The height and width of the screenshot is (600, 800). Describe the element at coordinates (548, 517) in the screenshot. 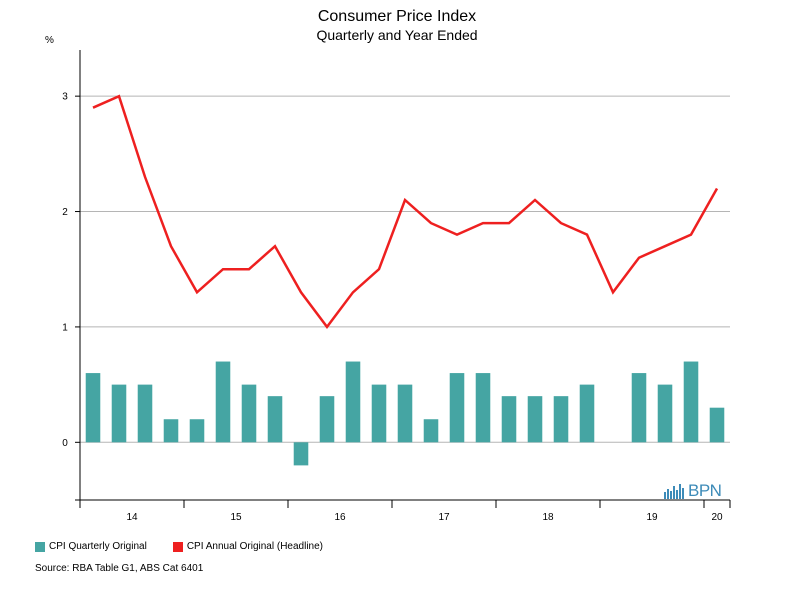

I see `x-tick-label: 18` at that location.